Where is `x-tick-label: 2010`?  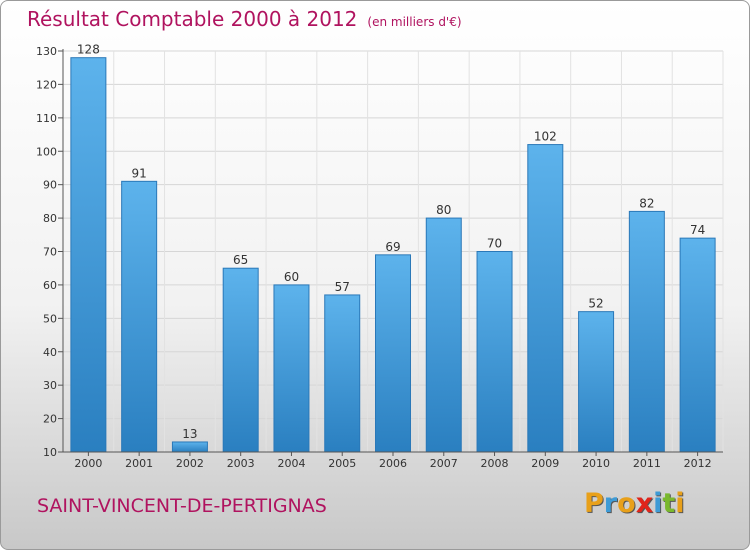
x-tick-label: 2010 is located at coordinates (596, 463).